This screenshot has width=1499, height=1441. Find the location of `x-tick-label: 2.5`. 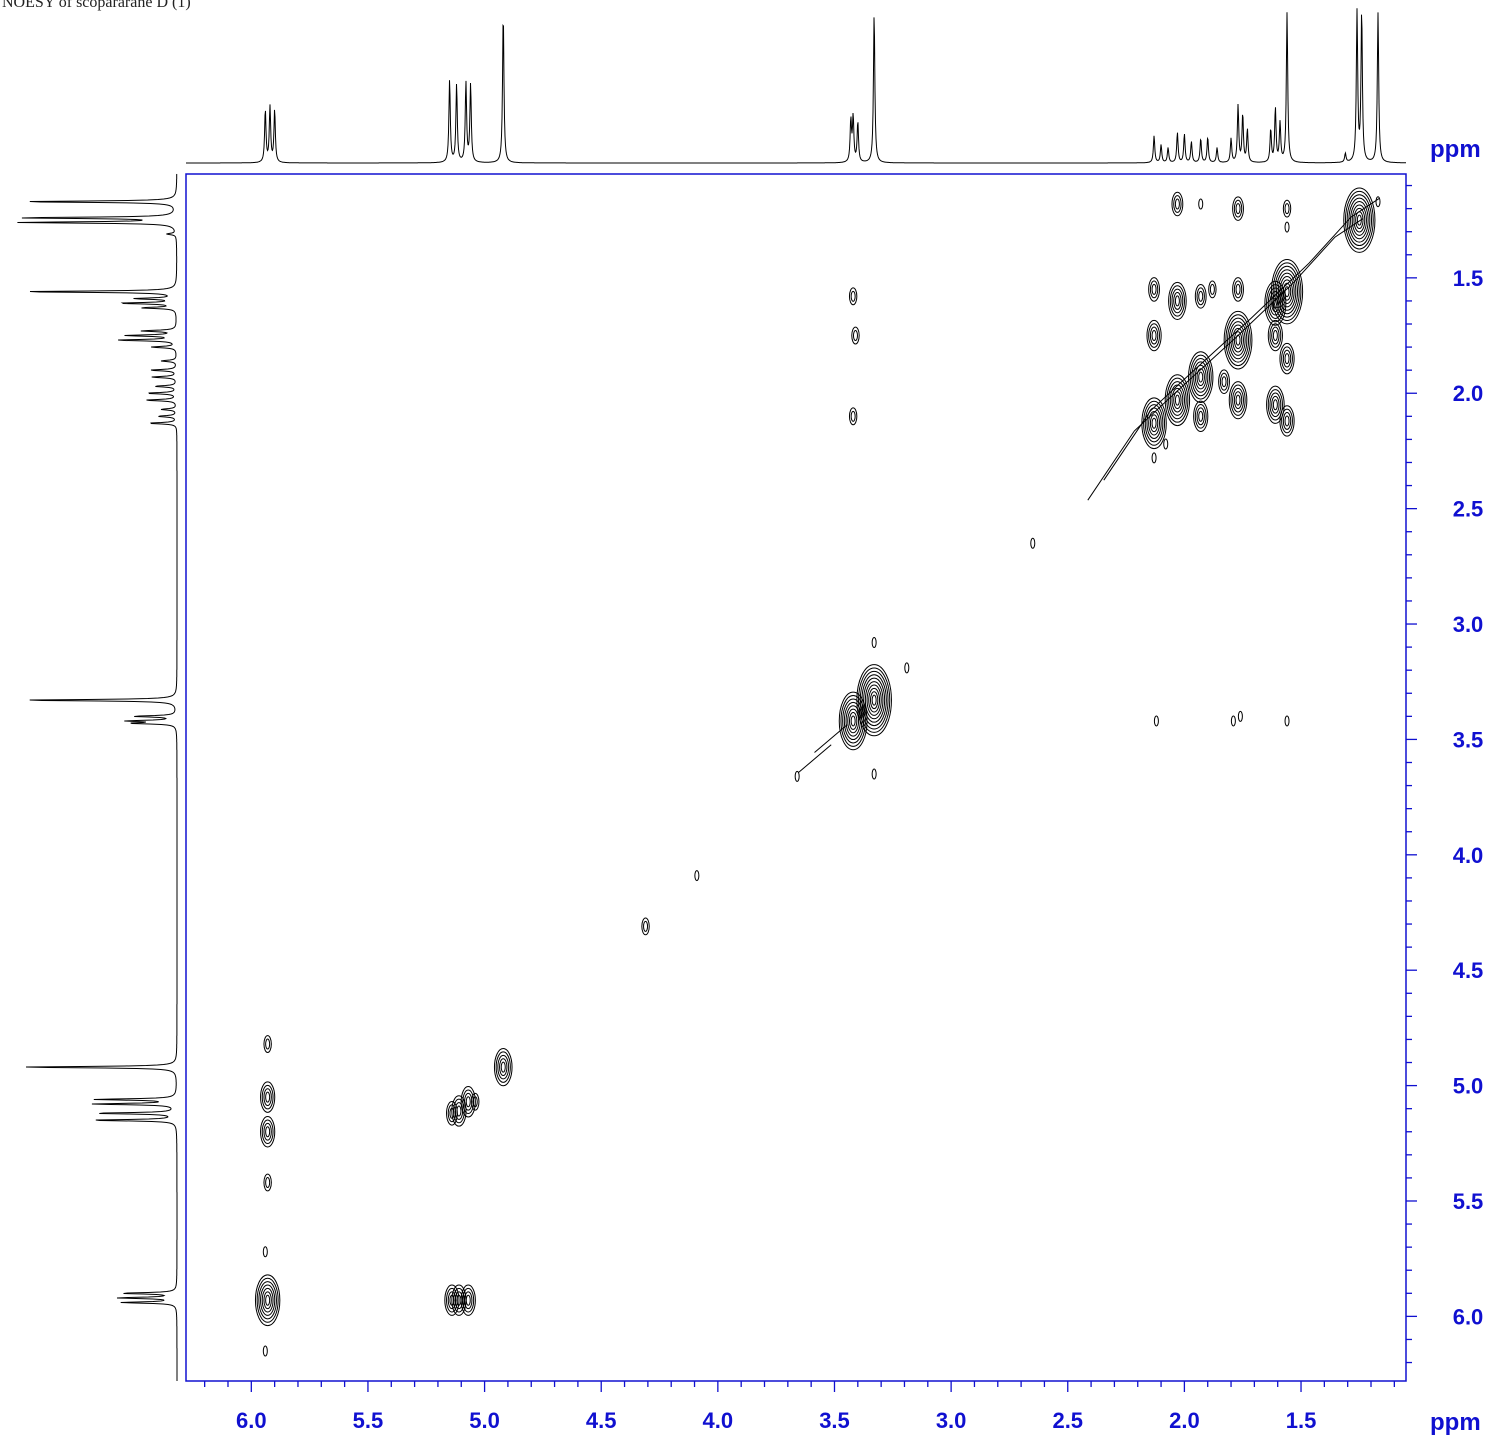

x-tick-label: 2.5 is located at coordinates (1067, 1420).